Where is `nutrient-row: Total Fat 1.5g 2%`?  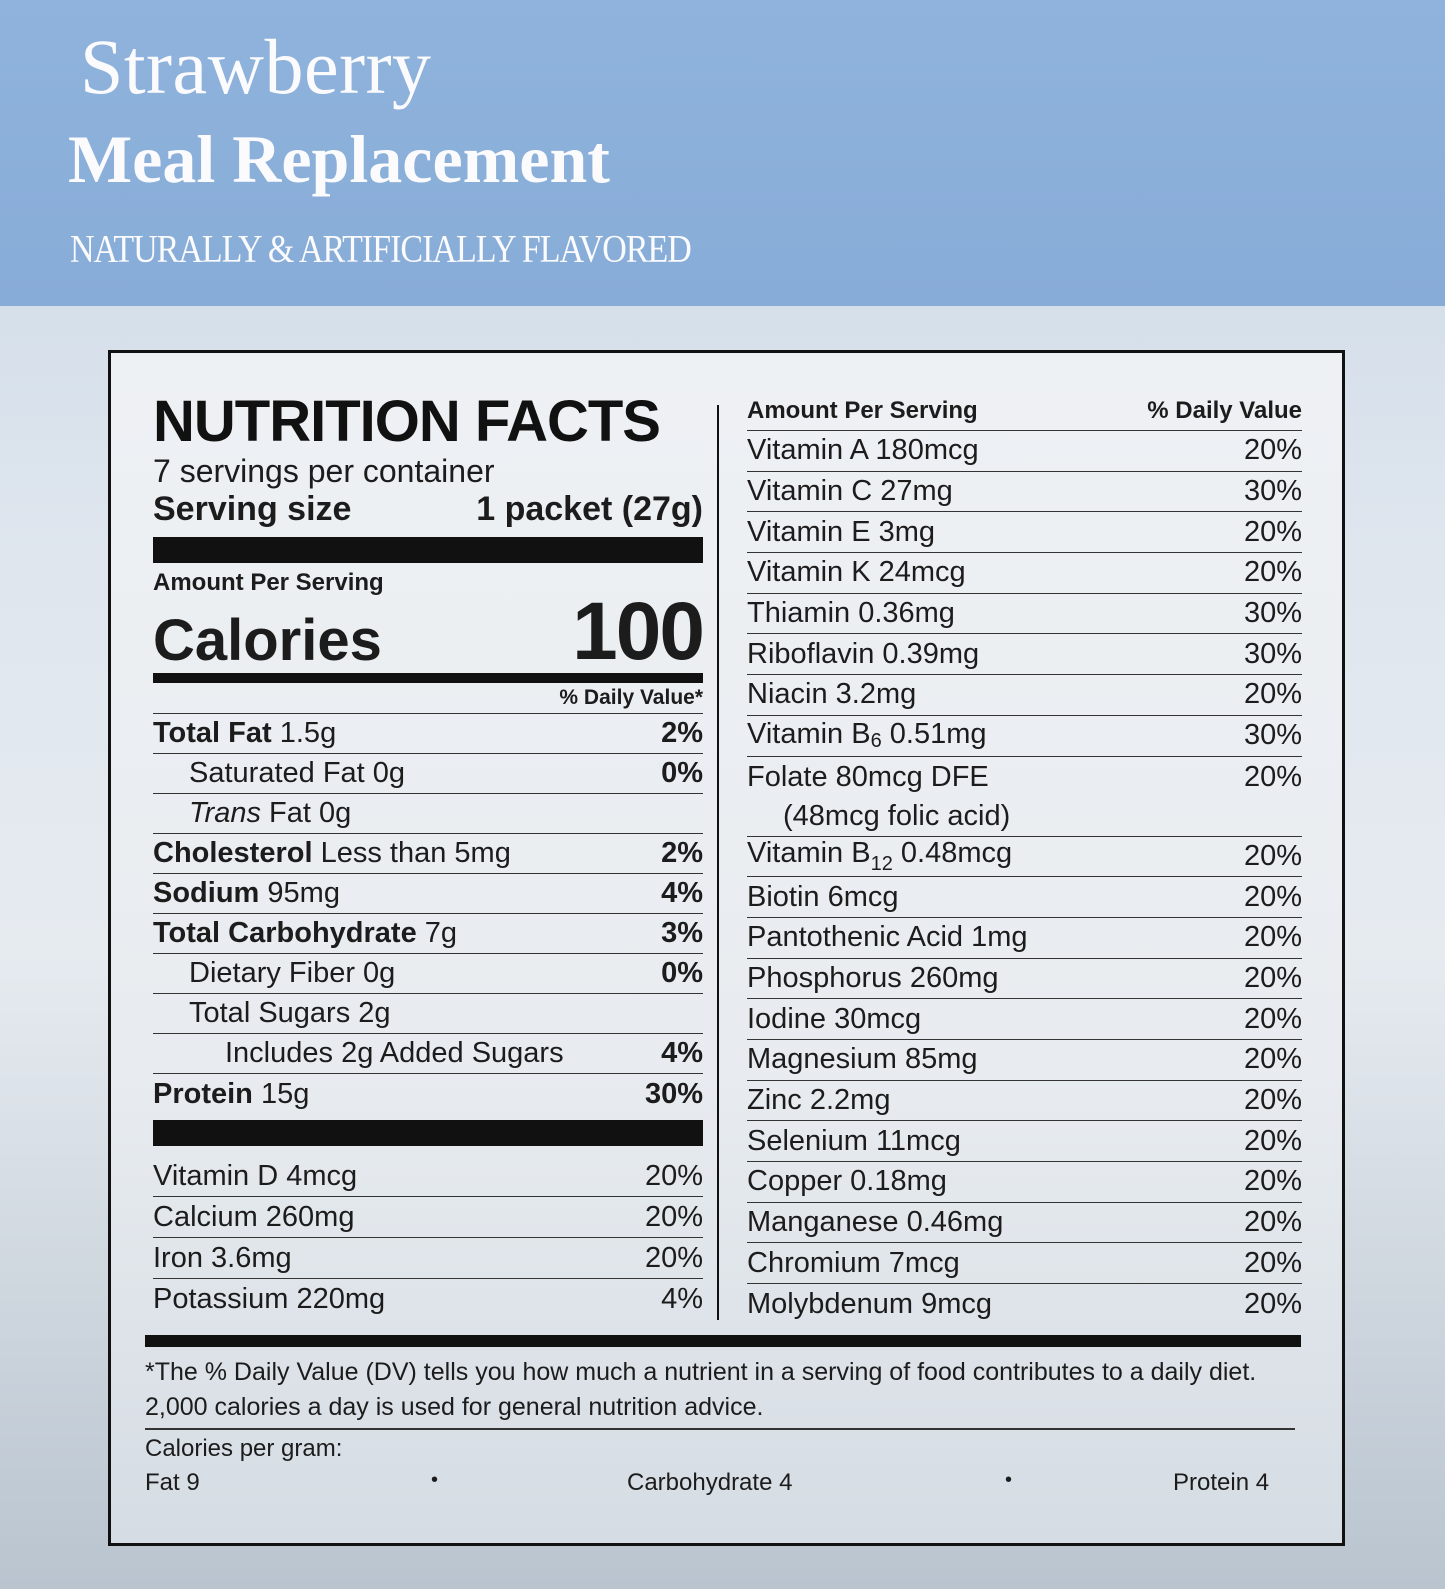 nutrient-row: Total Fat 1.5g 2% is located at coordinates (428, 734).